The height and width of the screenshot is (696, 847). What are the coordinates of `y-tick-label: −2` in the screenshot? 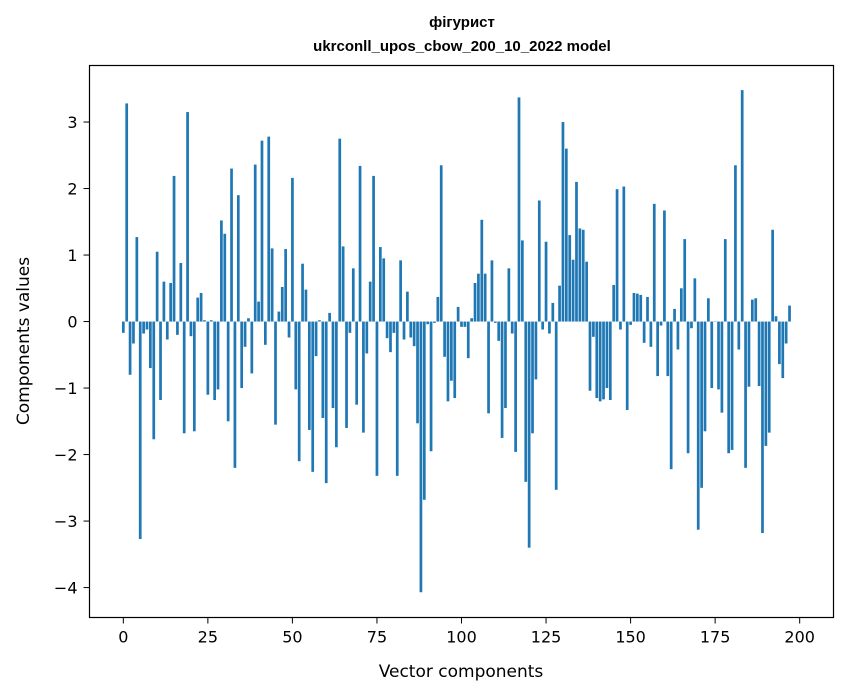 It's located at (66, 455).